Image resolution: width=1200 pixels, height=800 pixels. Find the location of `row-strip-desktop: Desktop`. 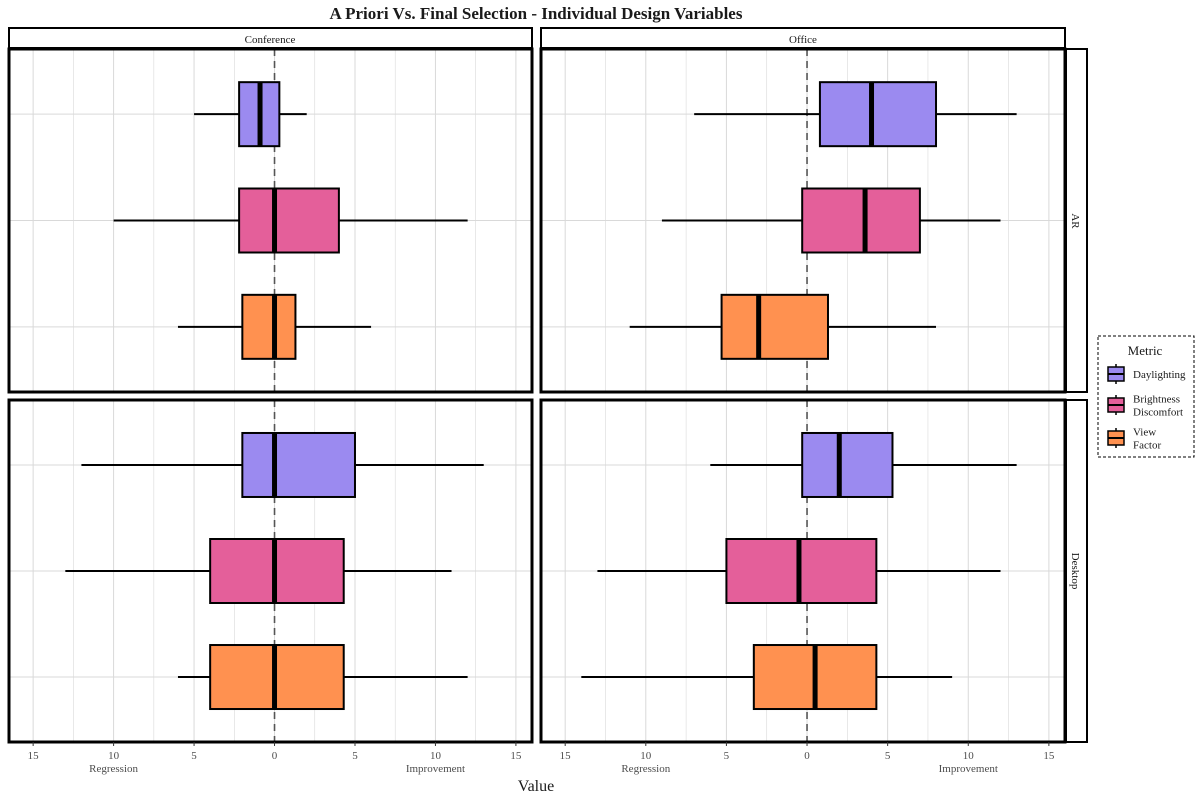

row-strip-desktop: Desktop is located at coordinates (1076, 571).